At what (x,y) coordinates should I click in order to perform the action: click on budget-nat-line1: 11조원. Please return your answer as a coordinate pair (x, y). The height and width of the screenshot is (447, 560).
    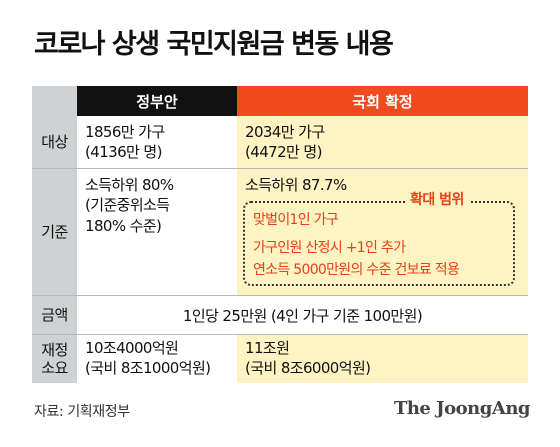
    Looking at the image, I should click on (267, 348).